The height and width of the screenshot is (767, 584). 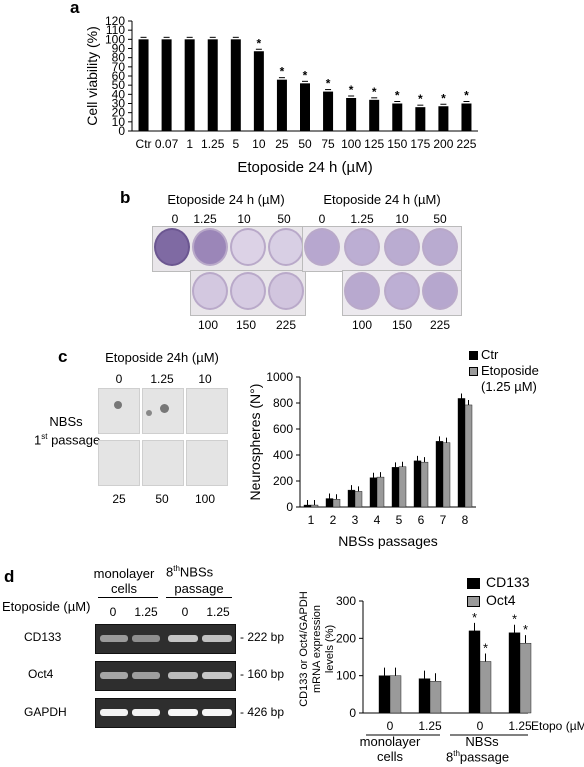 I want to click on panel-b-right-bottom-dose-1: 150, so click(x=402, y=325).